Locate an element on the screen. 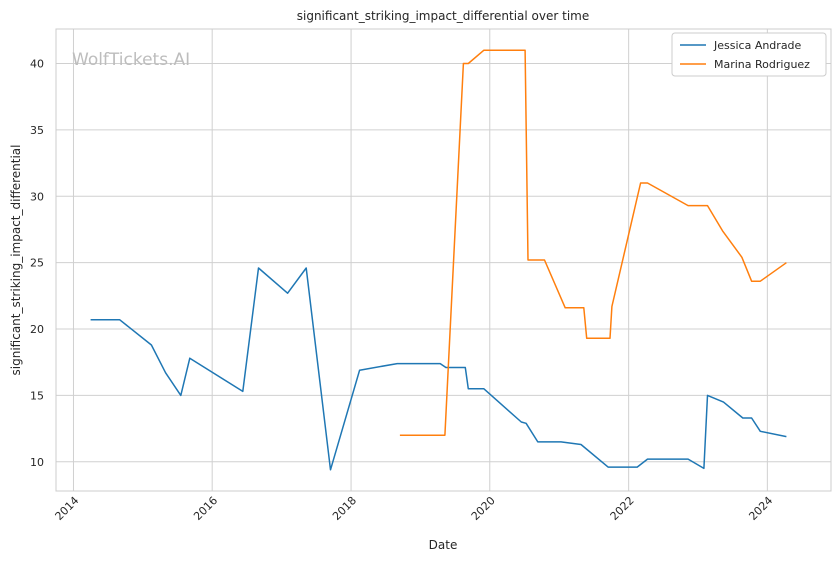 Image resolution: width=840 pixels, height=565 pixels. y-tick-label: 40 is located at coordinates (37, 64).